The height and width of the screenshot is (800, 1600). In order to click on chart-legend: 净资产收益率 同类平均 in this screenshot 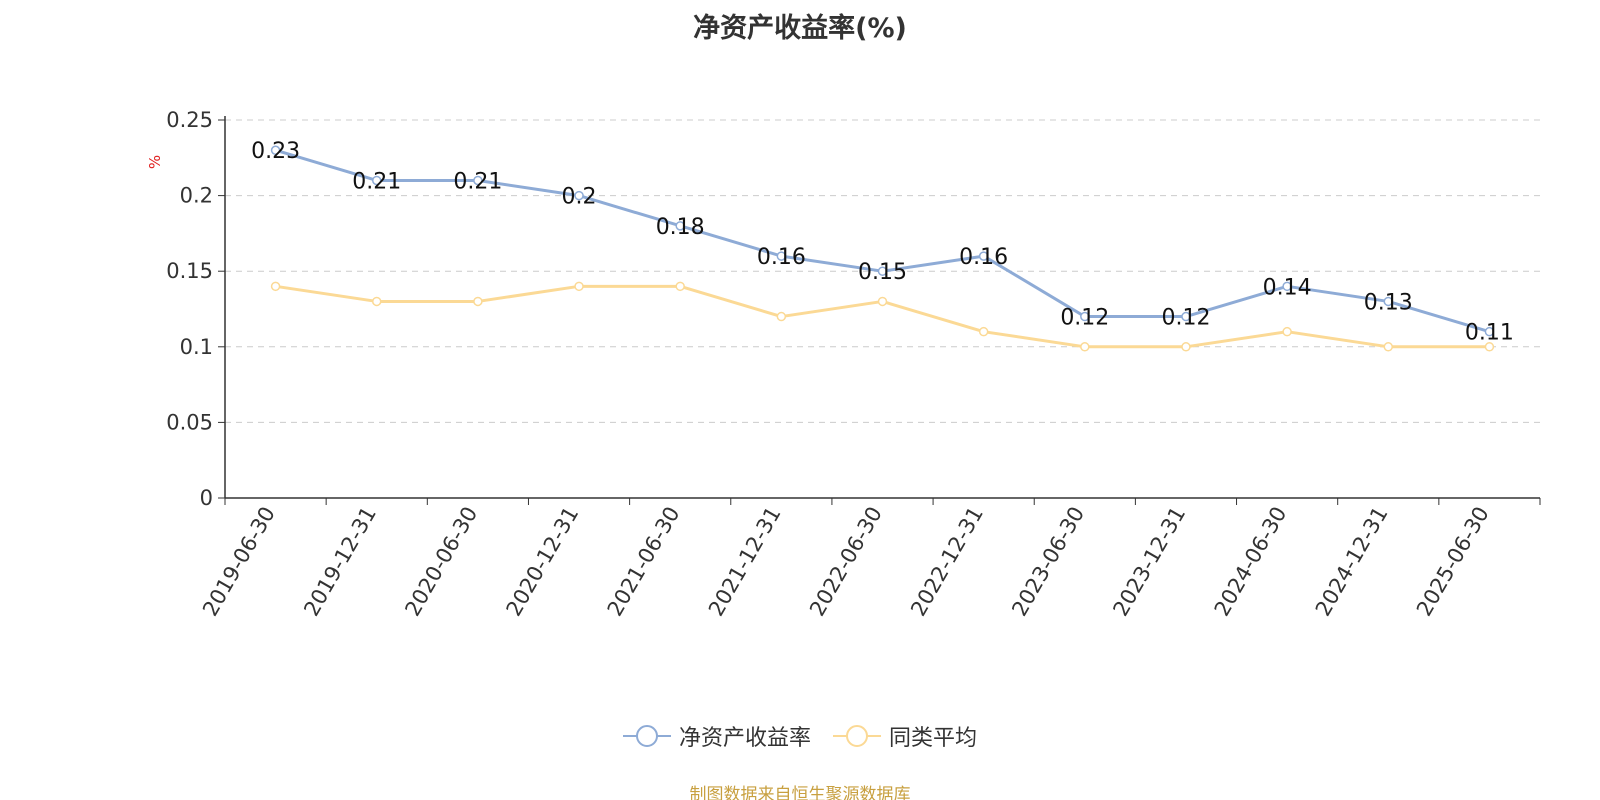, I will do `click(800, 736)`.